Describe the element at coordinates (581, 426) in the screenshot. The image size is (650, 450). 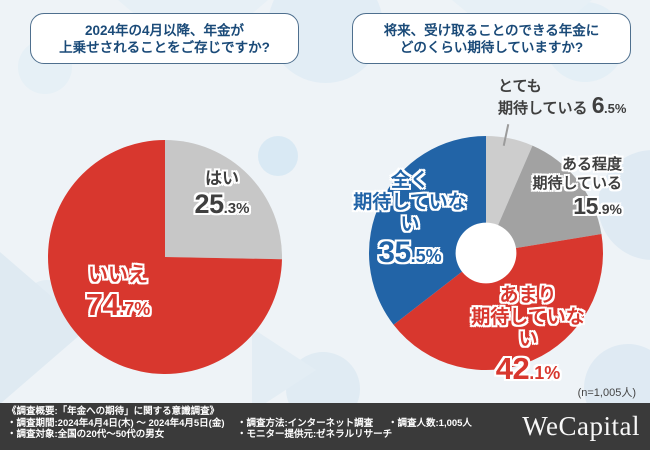
I see `wecapital-logo: WeCapital` at that location.